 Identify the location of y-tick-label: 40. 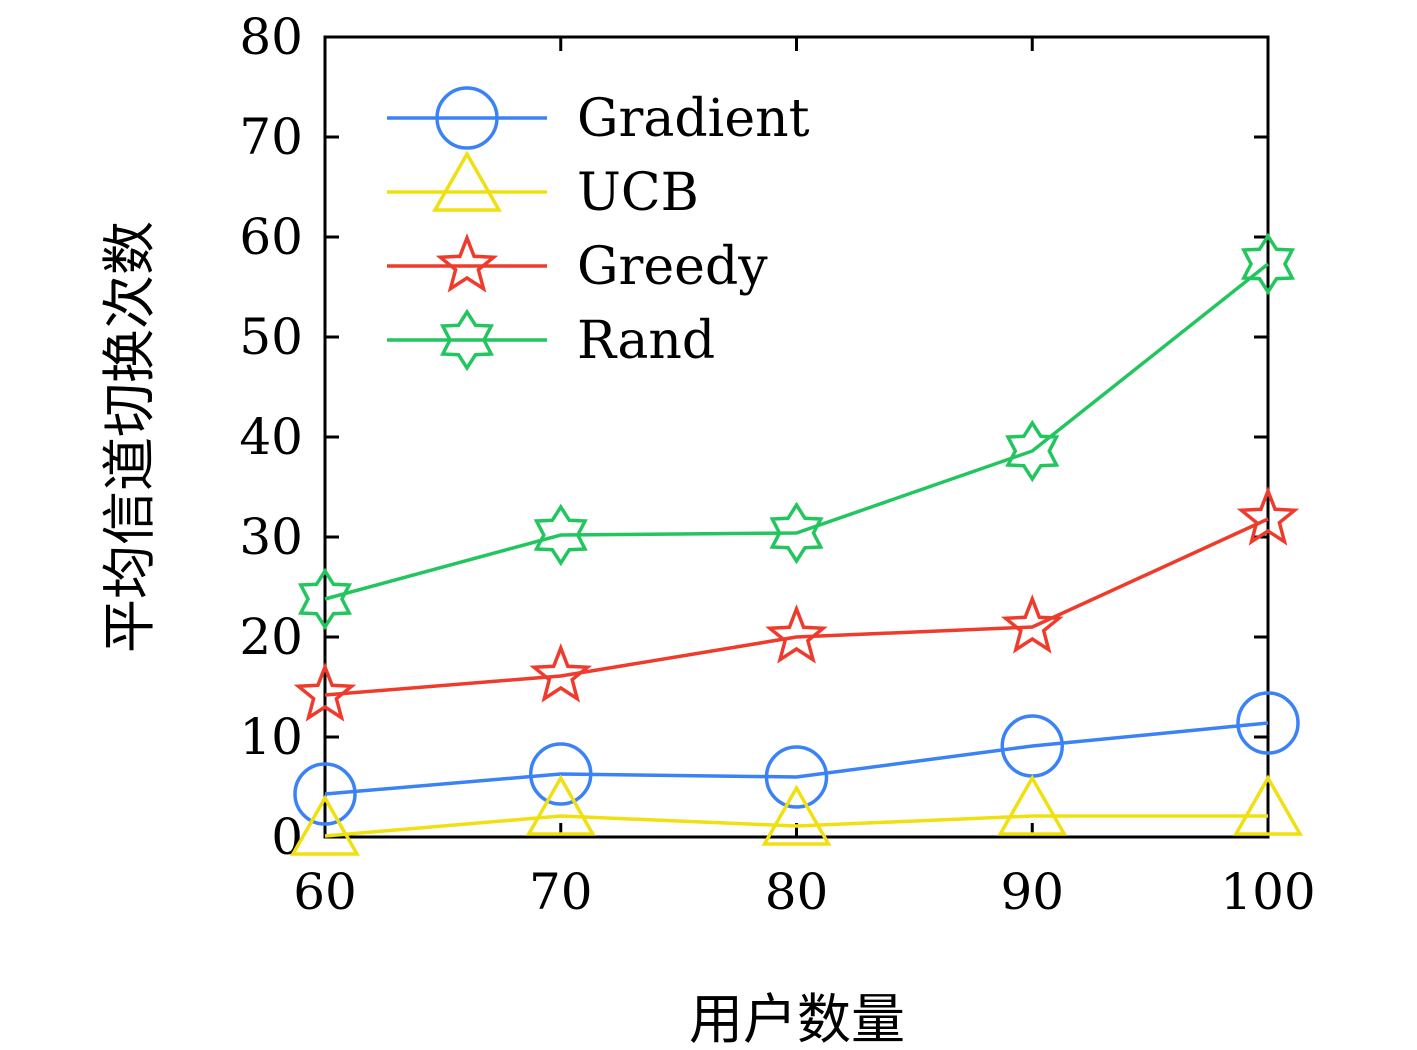
(271, 437).